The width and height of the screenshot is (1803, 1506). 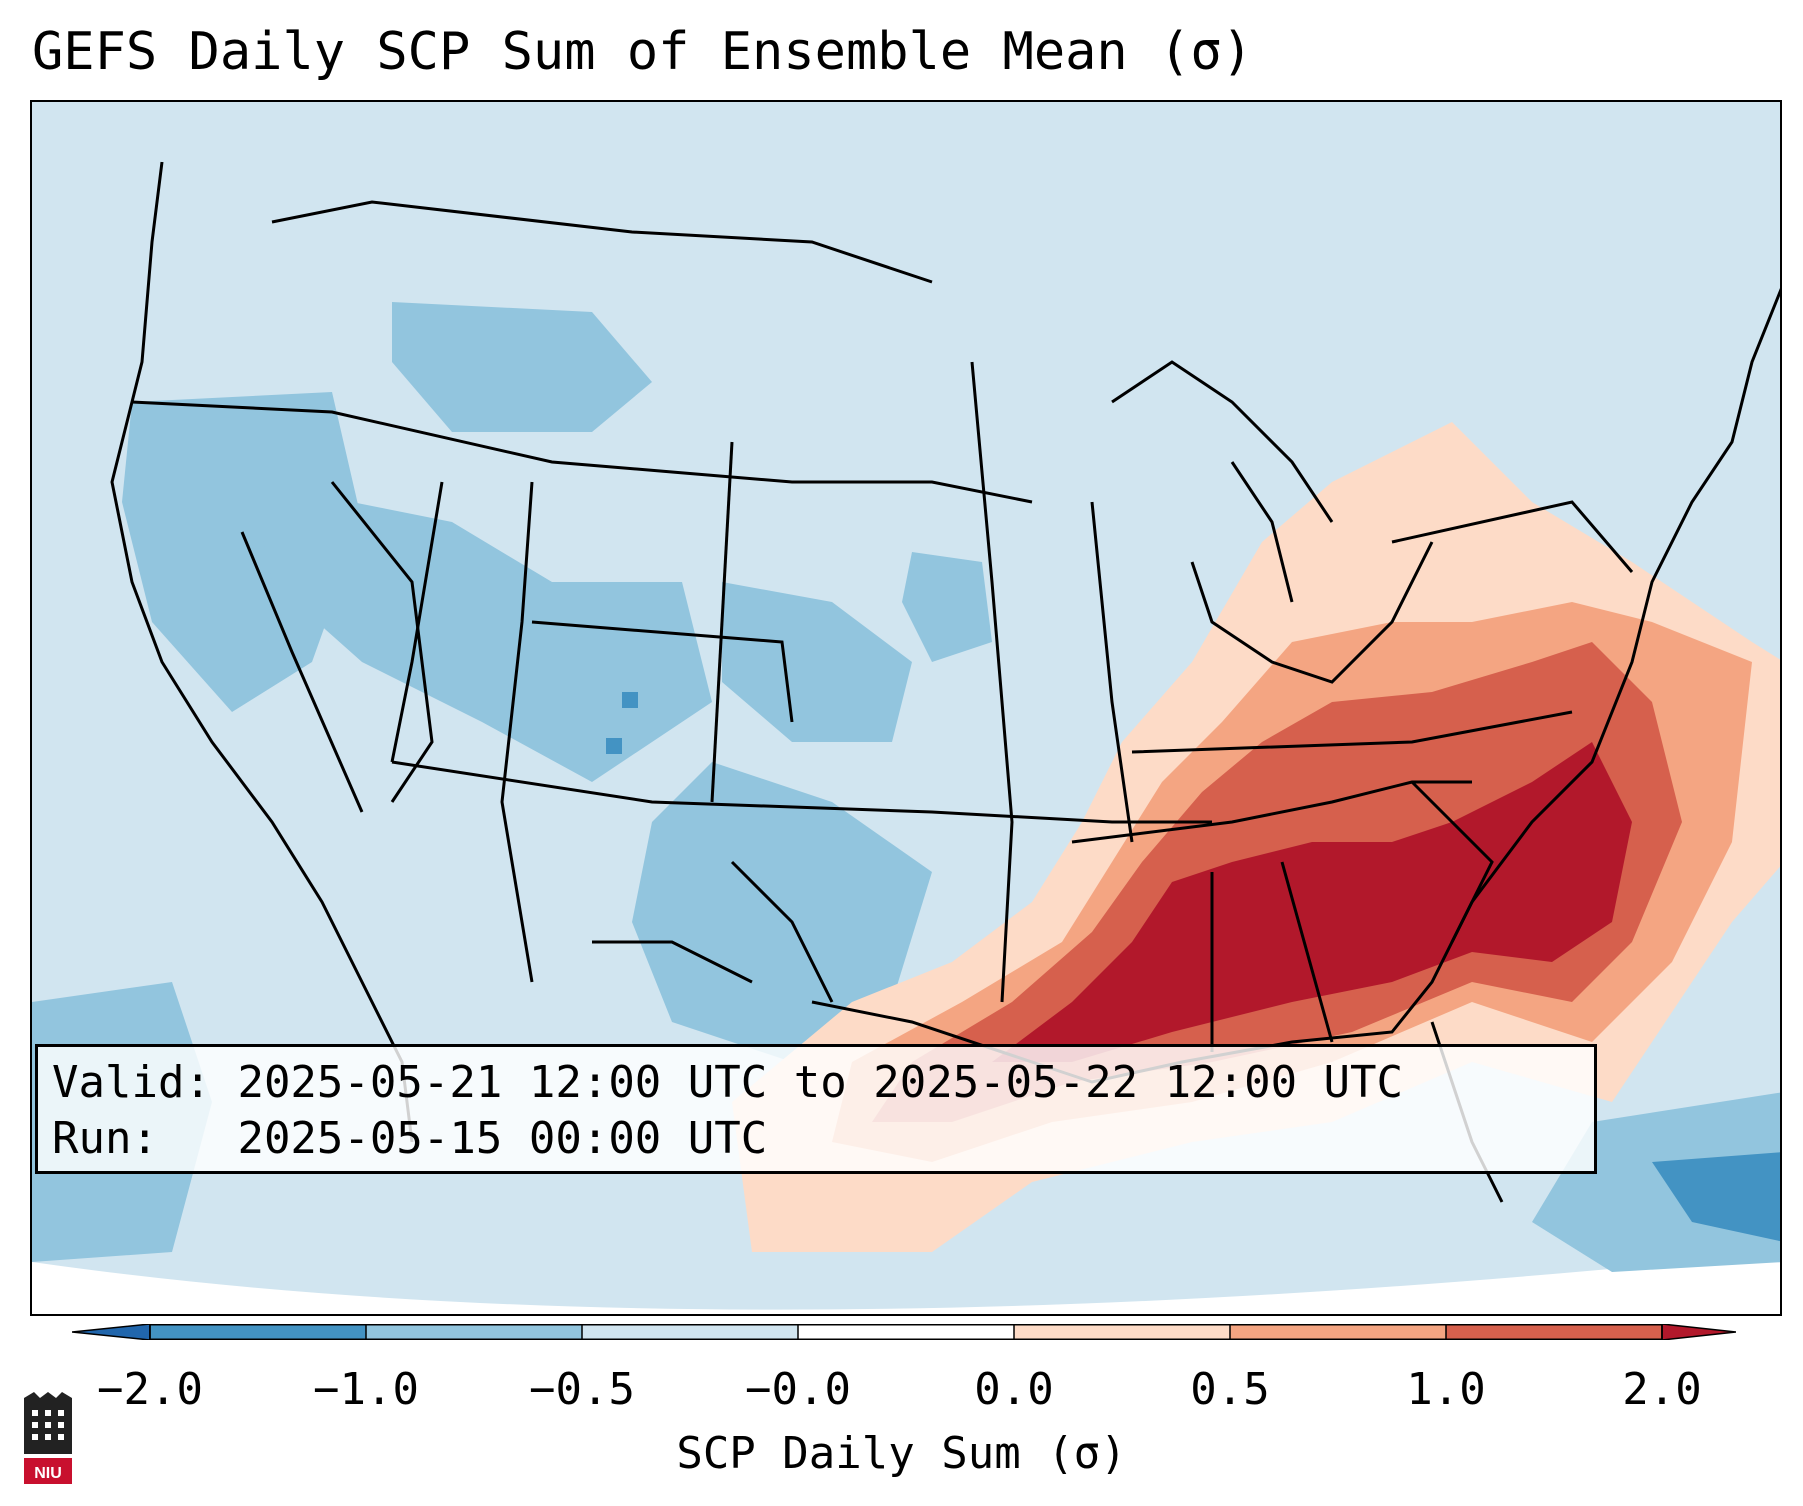 I want to click on positive-anomaly-extreme, so click(x=1312, y=902).